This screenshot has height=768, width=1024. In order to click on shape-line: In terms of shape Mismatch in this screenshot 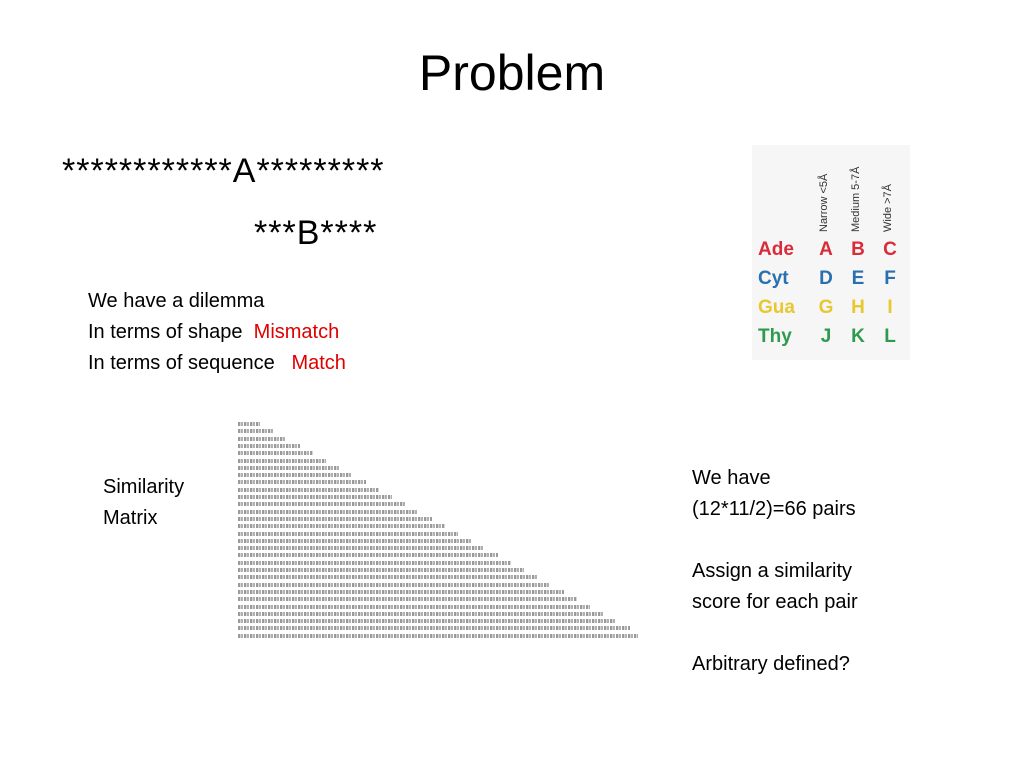, I will do `click(217, 332)`.